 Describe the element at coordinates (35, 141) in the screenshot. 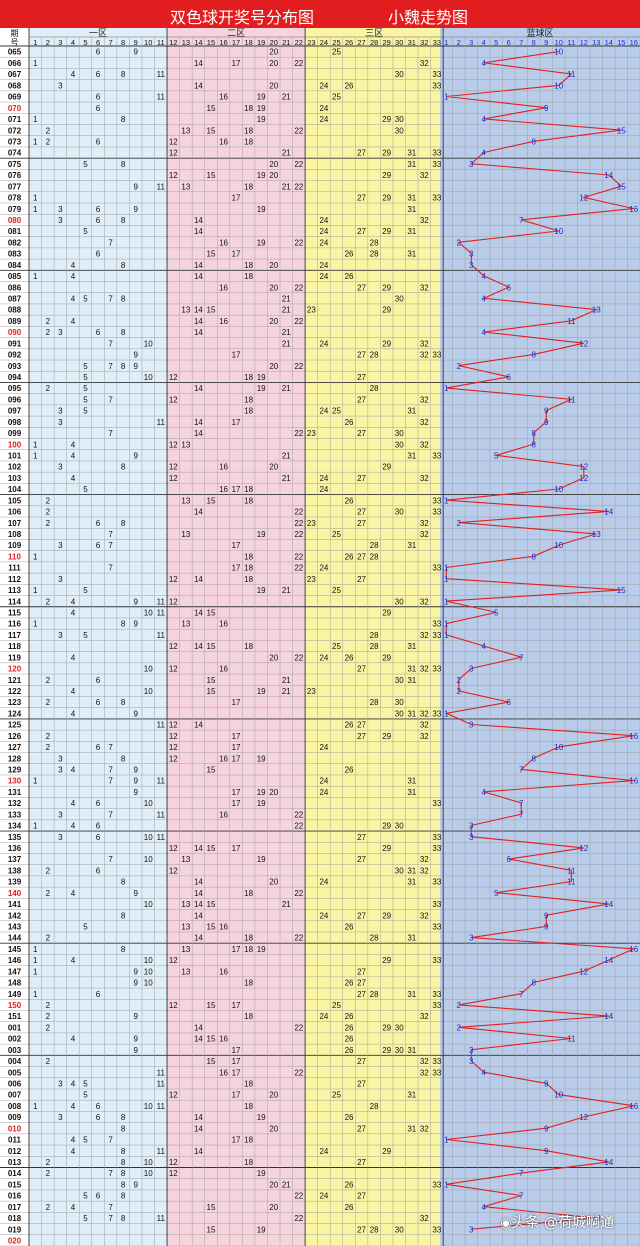

I see `red-ball-number: 1` at that location.